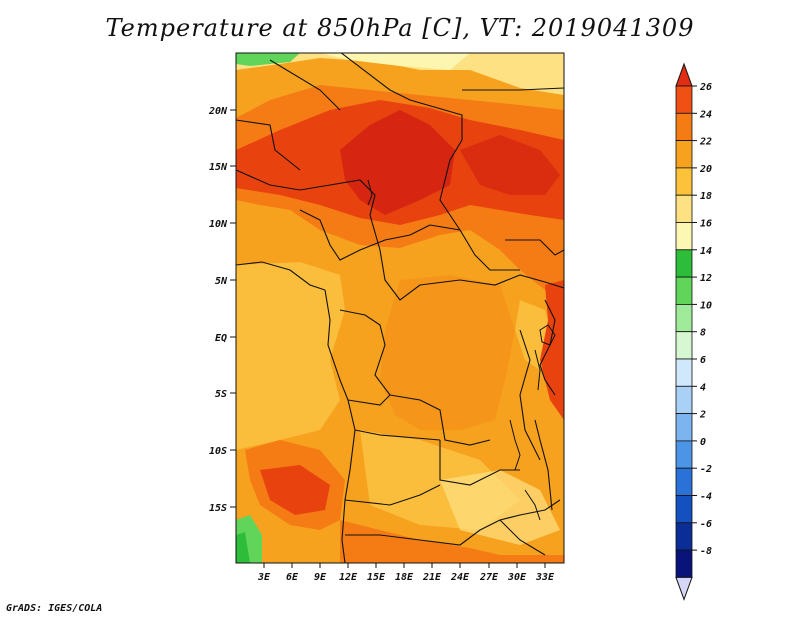  What do you see at coordinates (218, 224) in the screenshot?
I see `lat-tick-label: 10N` at bounding box center [218, 224].